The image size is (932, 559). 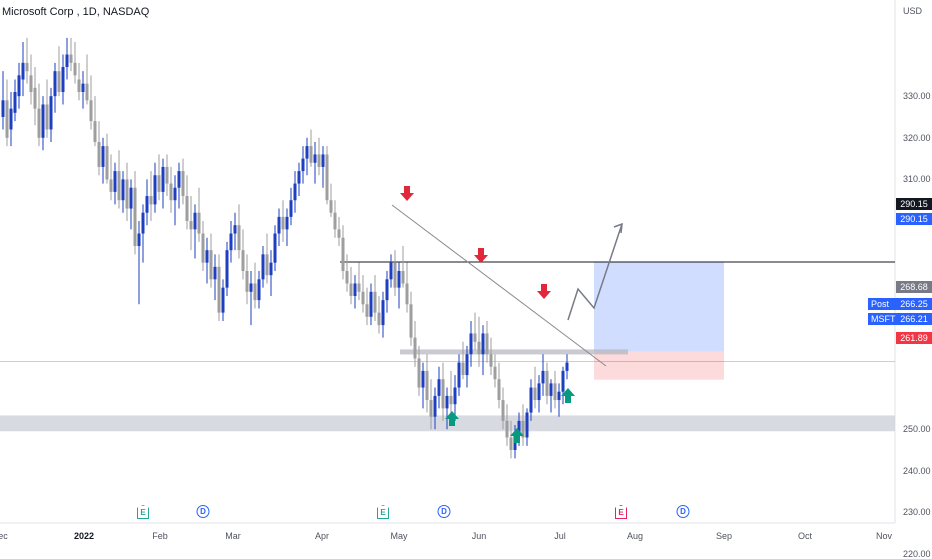 I want to click on descending-trendline, so click(x=499, y=285).